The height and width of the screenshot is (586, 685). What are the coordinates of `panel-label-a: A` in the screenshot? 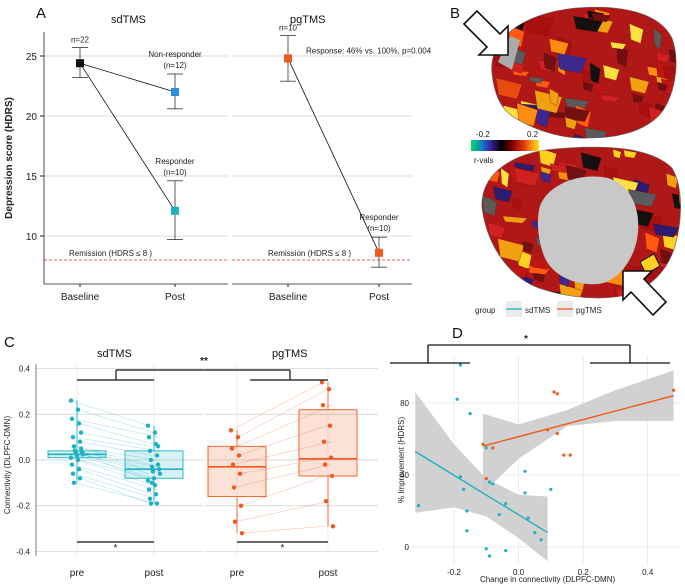 It's located at (41, 13).